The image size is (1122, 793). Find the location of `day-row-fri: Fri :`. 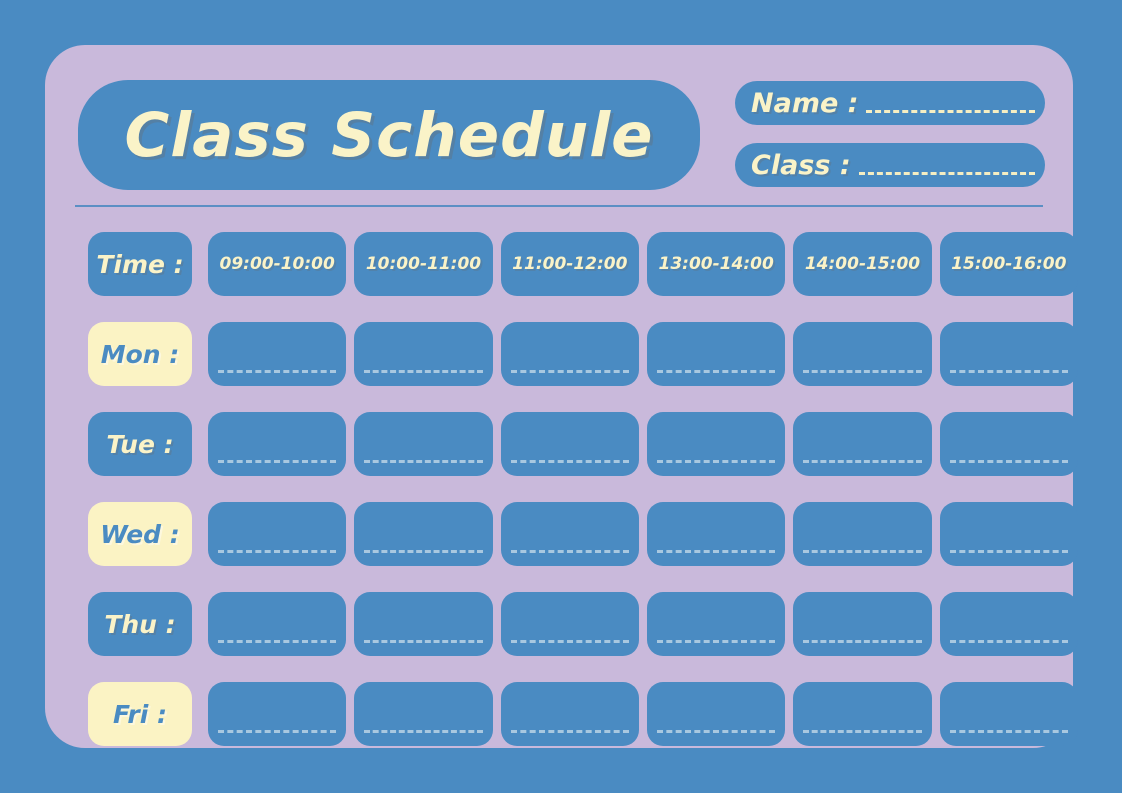

day-row-fri: Fri : is located at coordinates (583, 714).